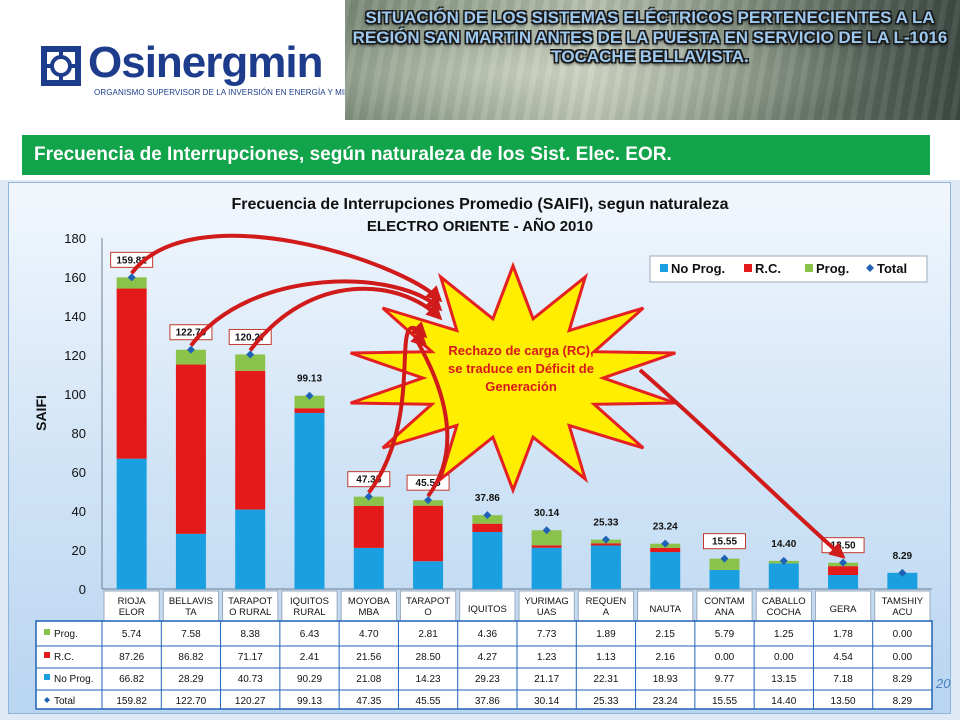 The height and width of the screenshot is (720, 960). I want to click on table-cell: 7.58, so click(191, 634).